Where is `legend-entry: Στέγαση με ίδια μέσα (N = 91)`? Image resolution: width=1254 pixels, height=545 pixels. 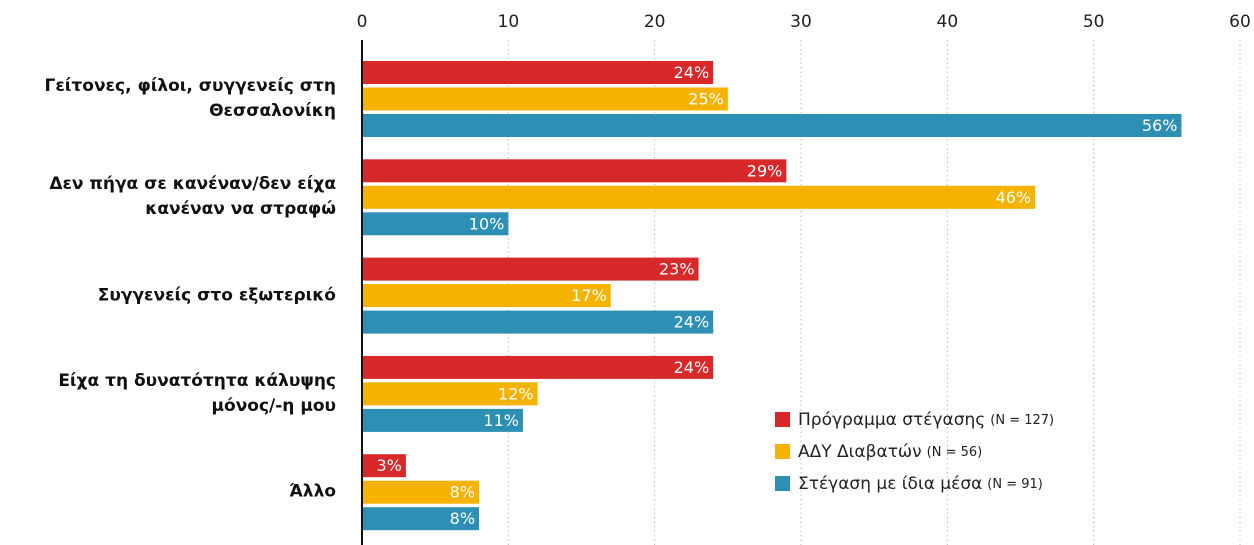 legend-entry: Στέγαση με ίδια μέσα (N = 91) is located at coordinates (920, 484).